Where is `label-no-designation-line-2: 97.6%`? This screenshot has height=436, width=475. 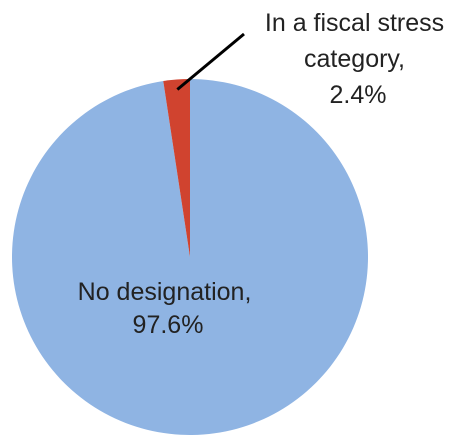
label-no-designation-line-2: 97.6% is located at coordinates (168, 325).